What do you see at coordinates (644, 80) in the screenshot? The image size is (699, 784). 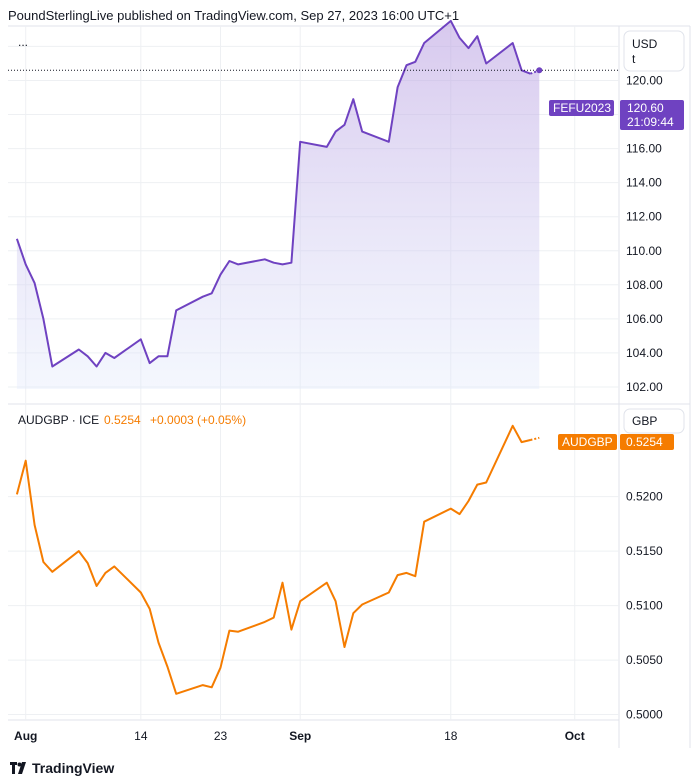 I see `top-y-tick-label: 120.00` at bounding box center [644, 80].